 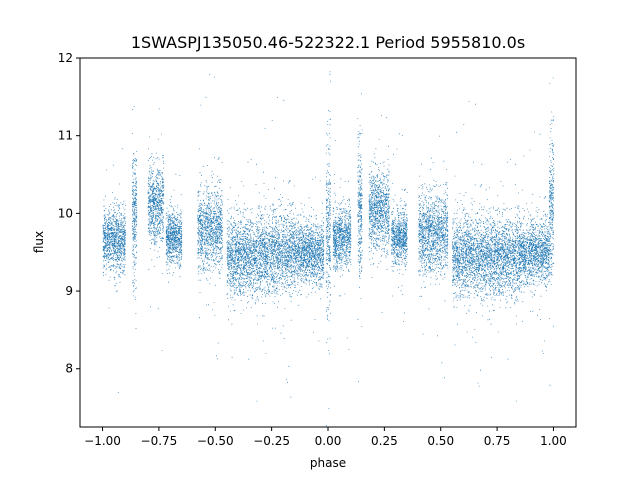 What do you see at coordinates (384, 441) in the screenshot?
I see `x-tick-label: 0.25` at bounding box center [384, 441].